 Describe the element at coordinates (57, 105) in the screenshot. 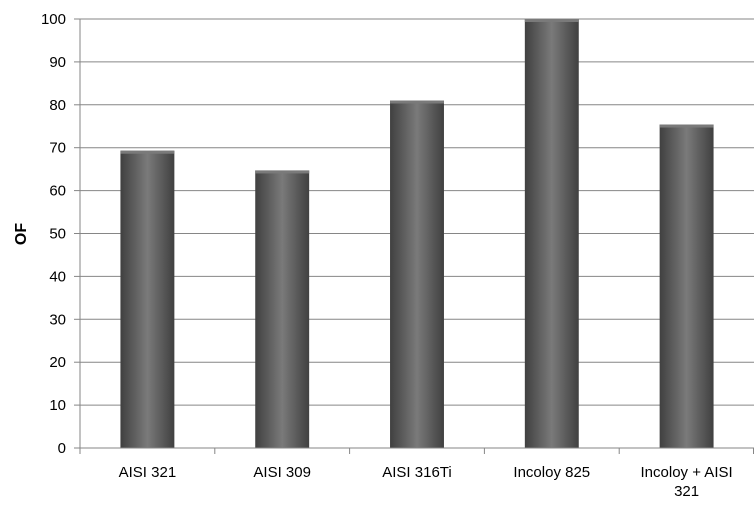

I see `y-tick-label: 80` at that location.